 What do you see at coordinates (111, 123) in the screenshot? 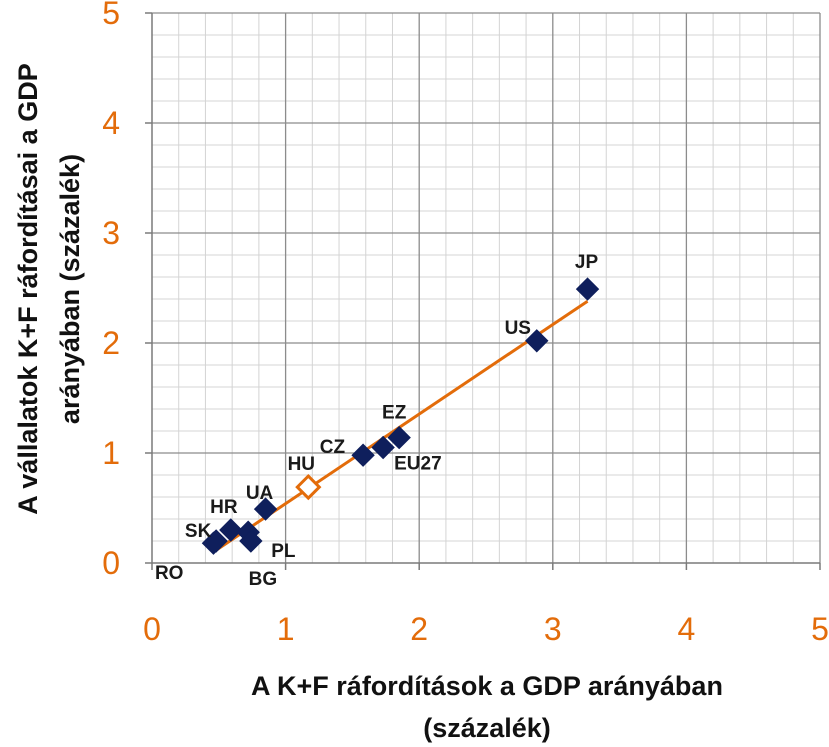
I see `y-tick-label: 4` at bounding box center [111, 123].